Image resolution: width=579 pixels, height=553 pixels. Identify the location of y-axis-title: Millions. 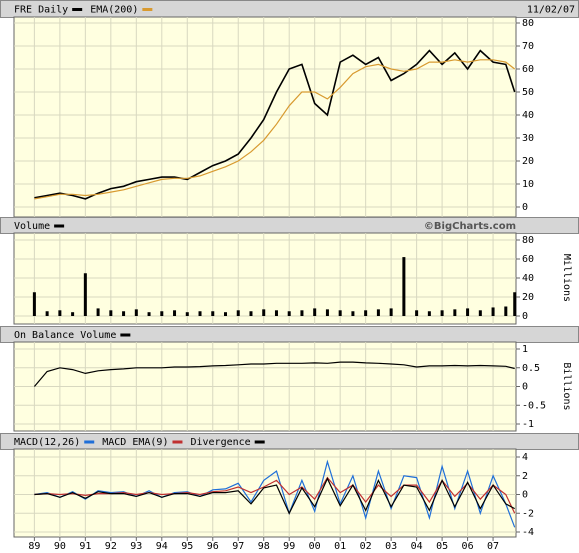
(566, 278).